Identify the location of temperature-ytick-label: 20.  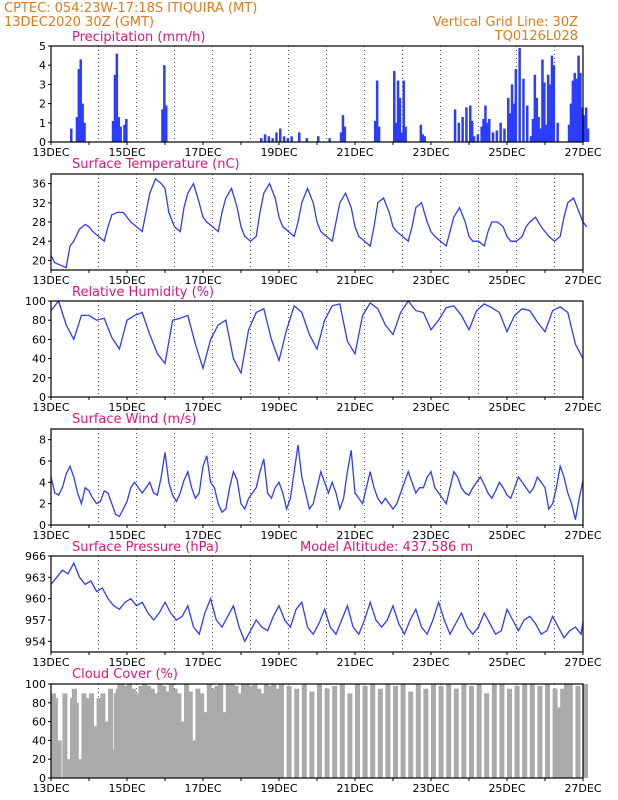
(39, 260).